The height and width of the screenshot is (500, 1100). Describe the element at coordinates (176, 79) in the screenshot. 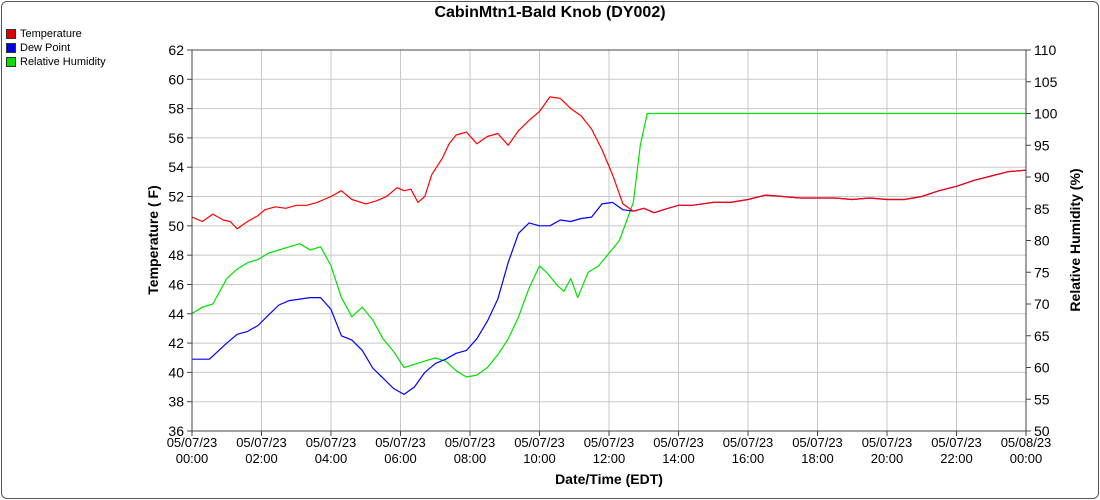

I see `left-tick-label: 60` at that location.